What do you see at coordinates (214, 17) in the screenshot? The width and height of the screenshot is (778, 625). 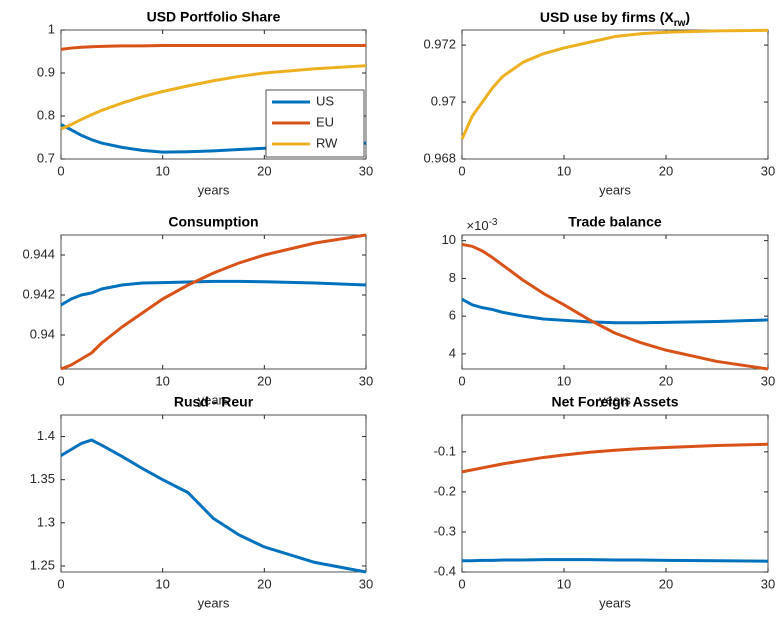 I see `chart-title: USD Portfolio Share` at bounding box center [214, 17].